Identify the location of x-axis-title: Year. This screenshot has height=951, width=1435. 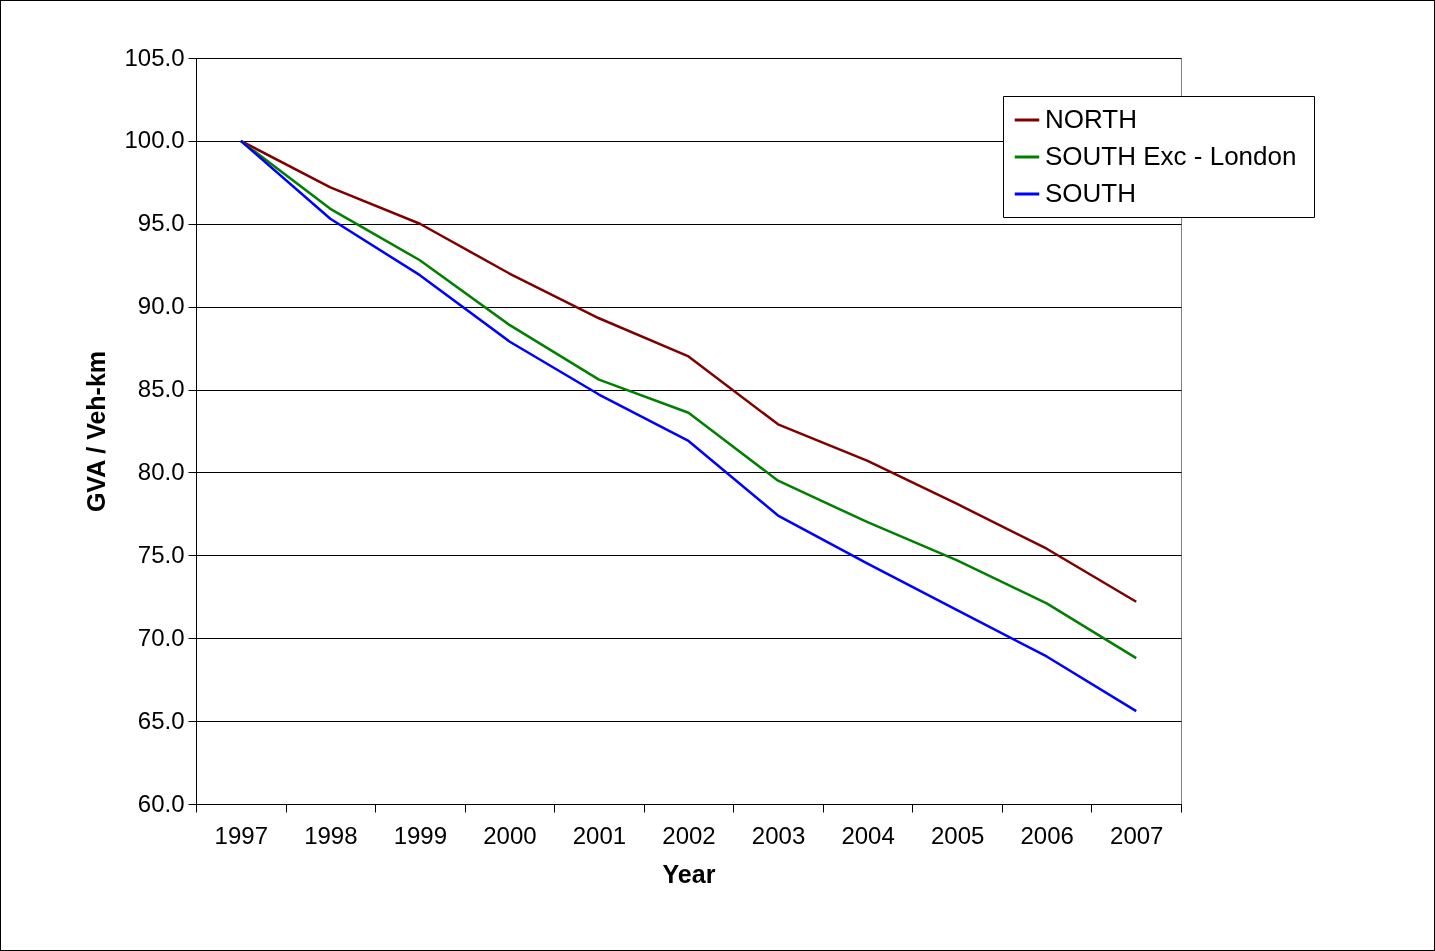
(689, 873).